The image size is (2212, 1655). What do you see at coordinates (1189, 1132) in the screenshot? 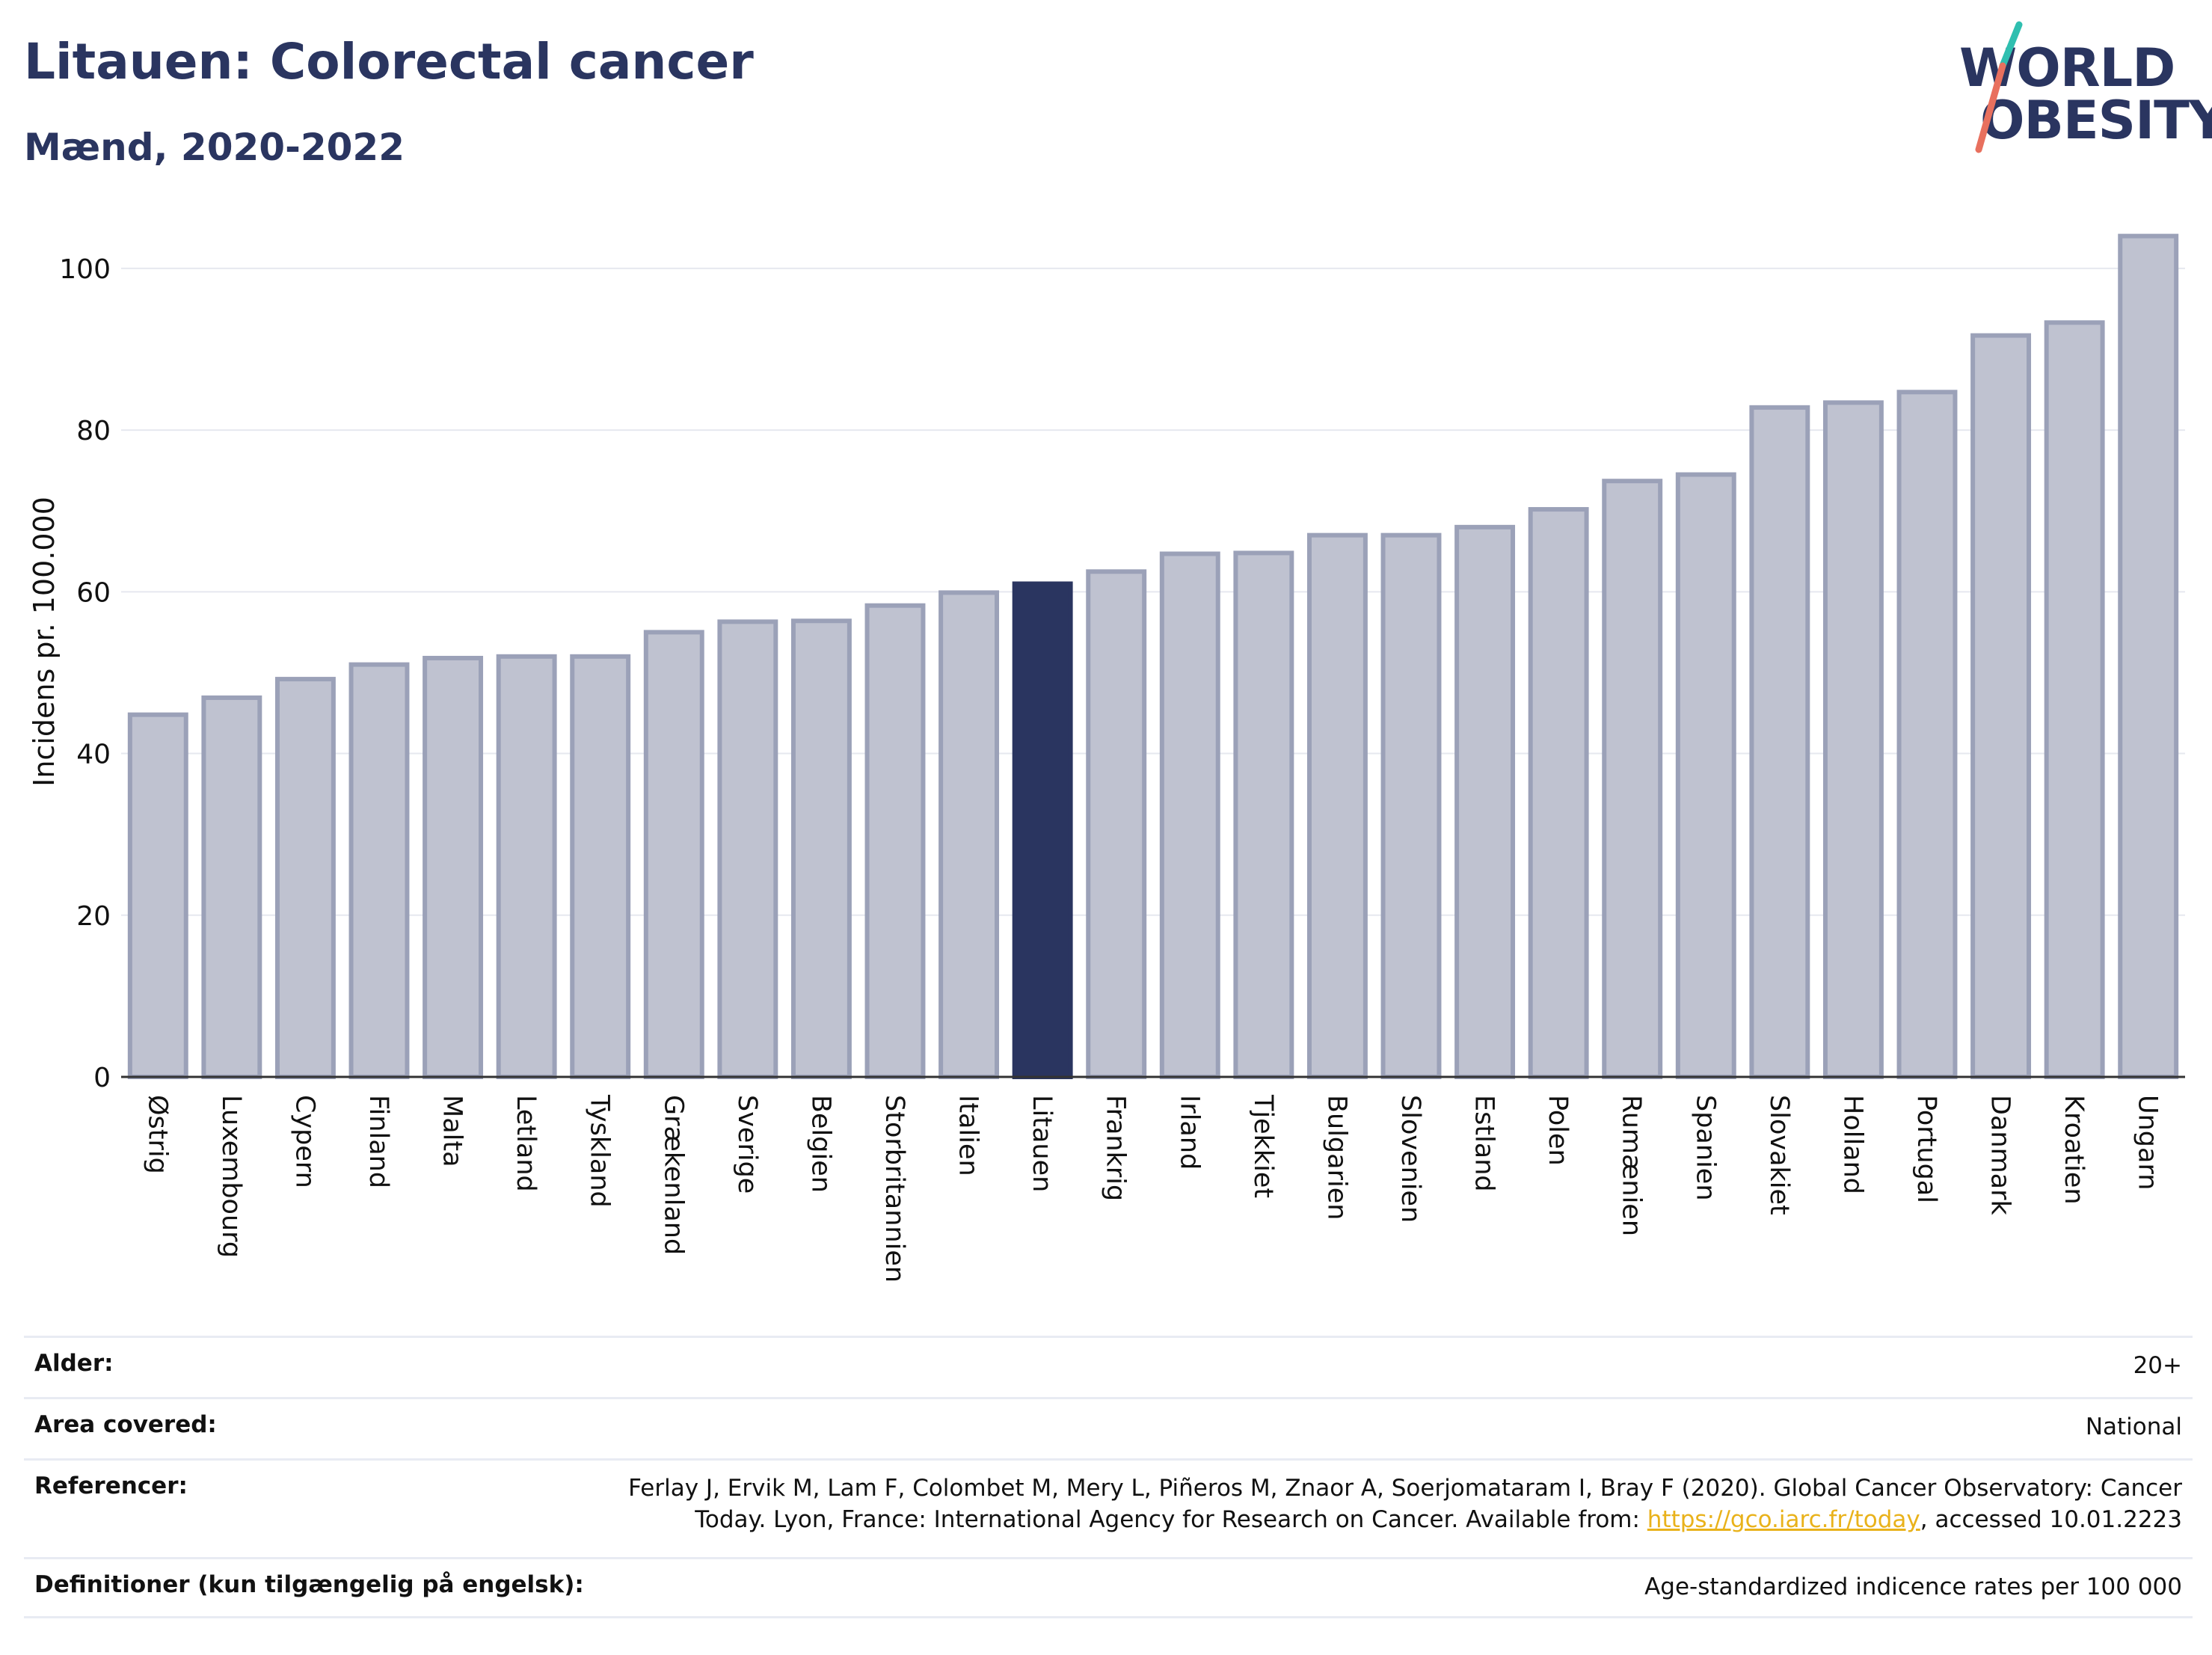
I see `x-tick-label: Irland` at bounding box center [1189, 1132].